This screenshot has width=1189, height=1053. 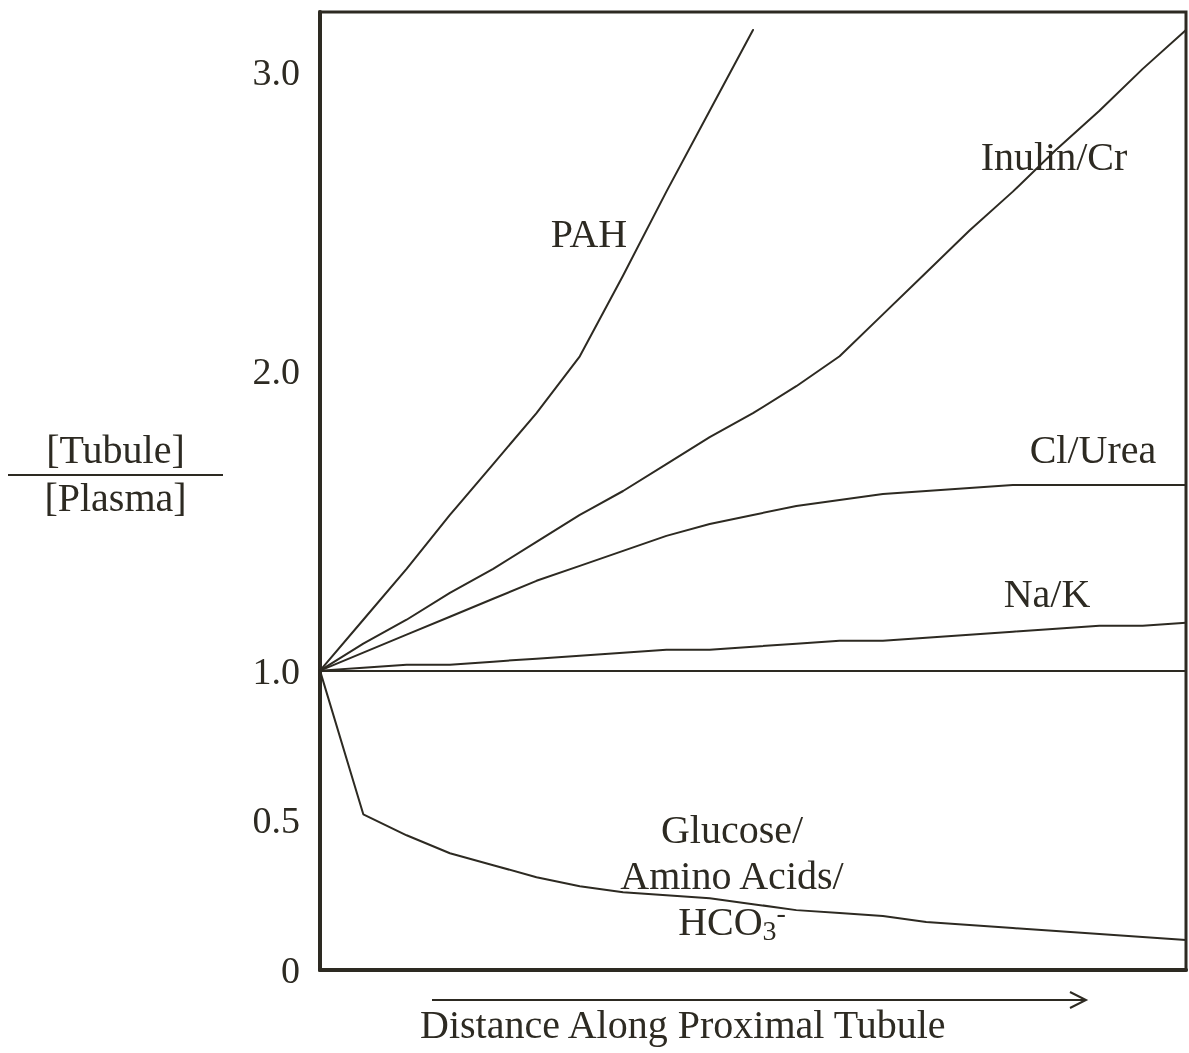 I want to click on x-axis-title: Distance Along Proximal Tubule, so click(x=683, y=1024).